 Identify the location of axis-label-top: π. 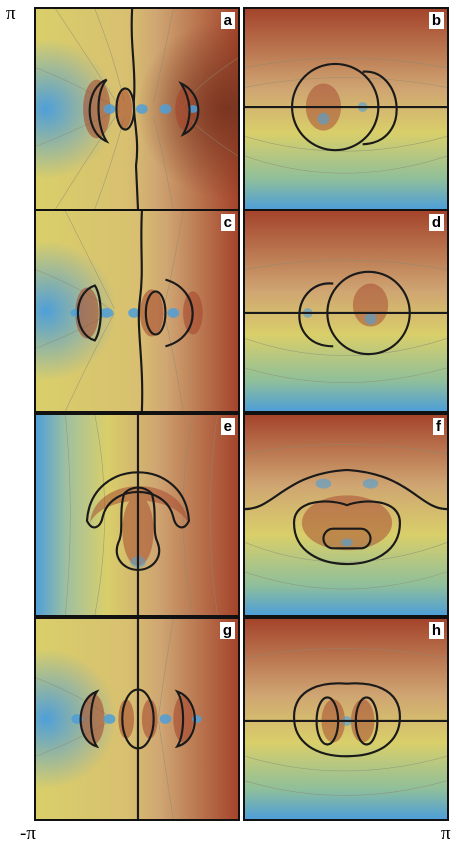
(11, 13).